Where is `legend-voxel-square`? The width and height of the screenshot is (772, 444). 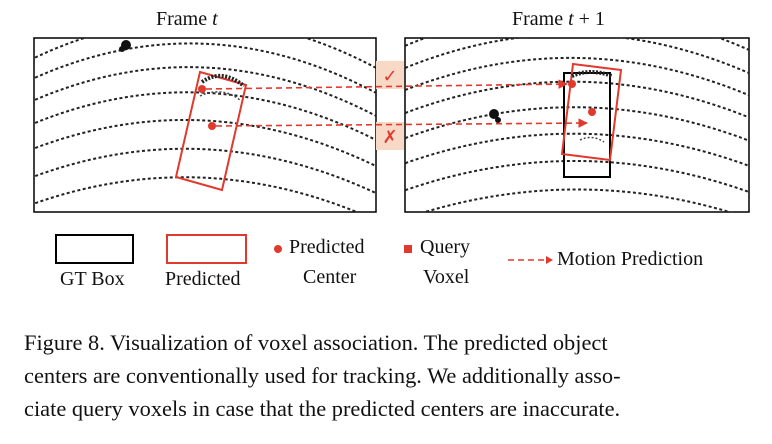
legend-voxel-square is located at coordinates (408, 249).